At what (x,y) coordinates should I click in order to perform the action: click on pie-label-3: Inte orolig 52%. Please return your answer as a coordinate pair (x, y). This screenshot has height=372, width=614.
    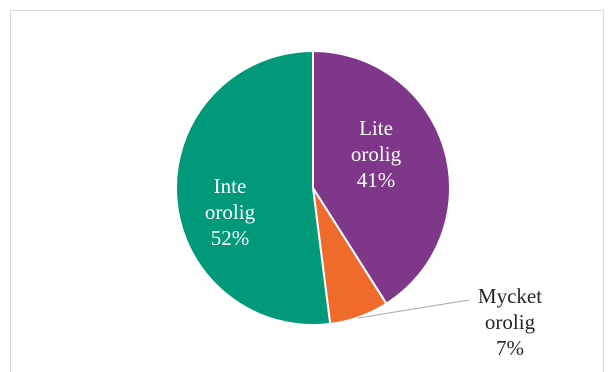
    Looking at the image, I should click on (230, 212).